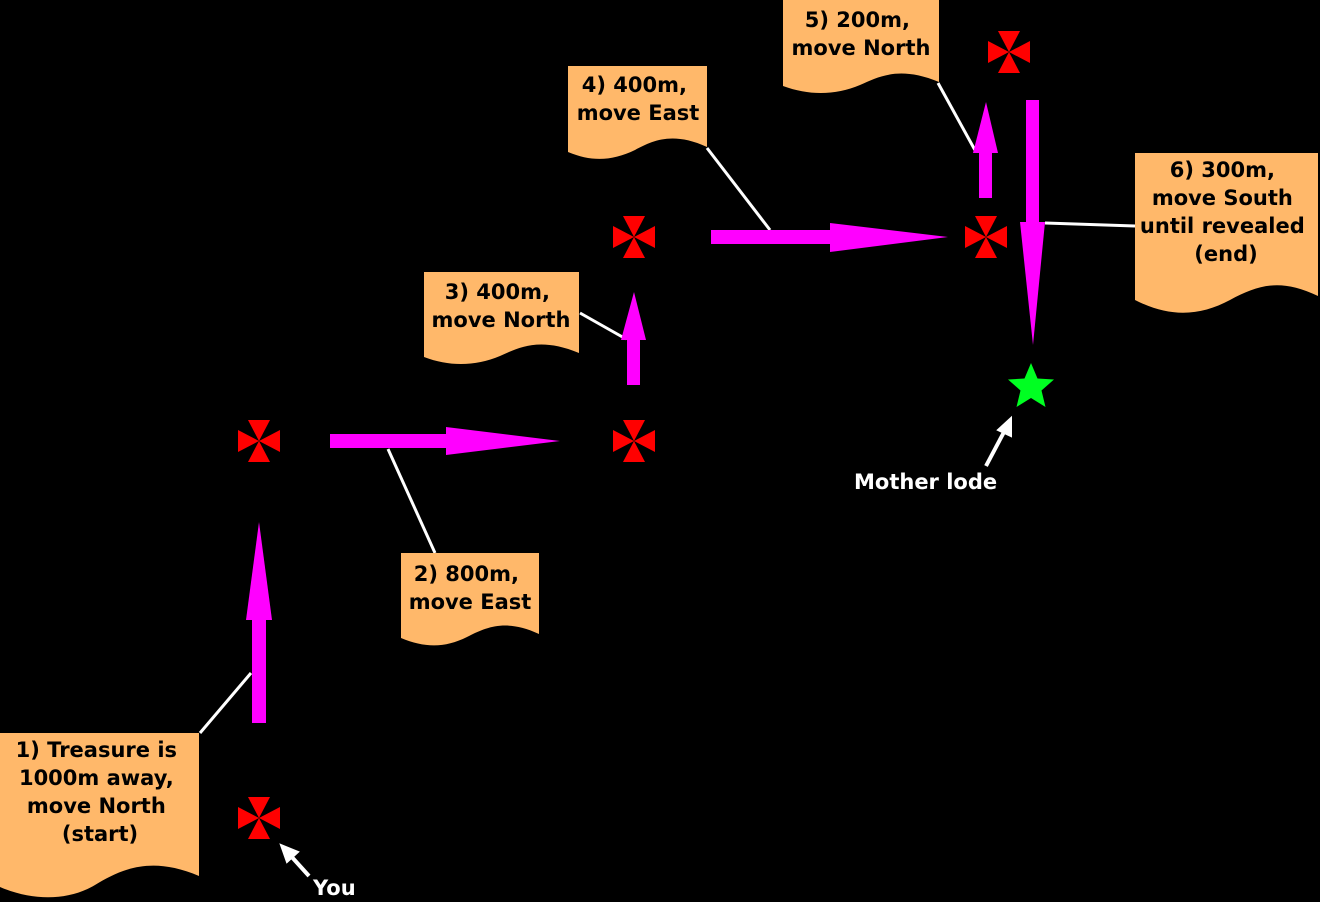  I want to click on svg-text: 5) 200m, move North, so click(861, 34).